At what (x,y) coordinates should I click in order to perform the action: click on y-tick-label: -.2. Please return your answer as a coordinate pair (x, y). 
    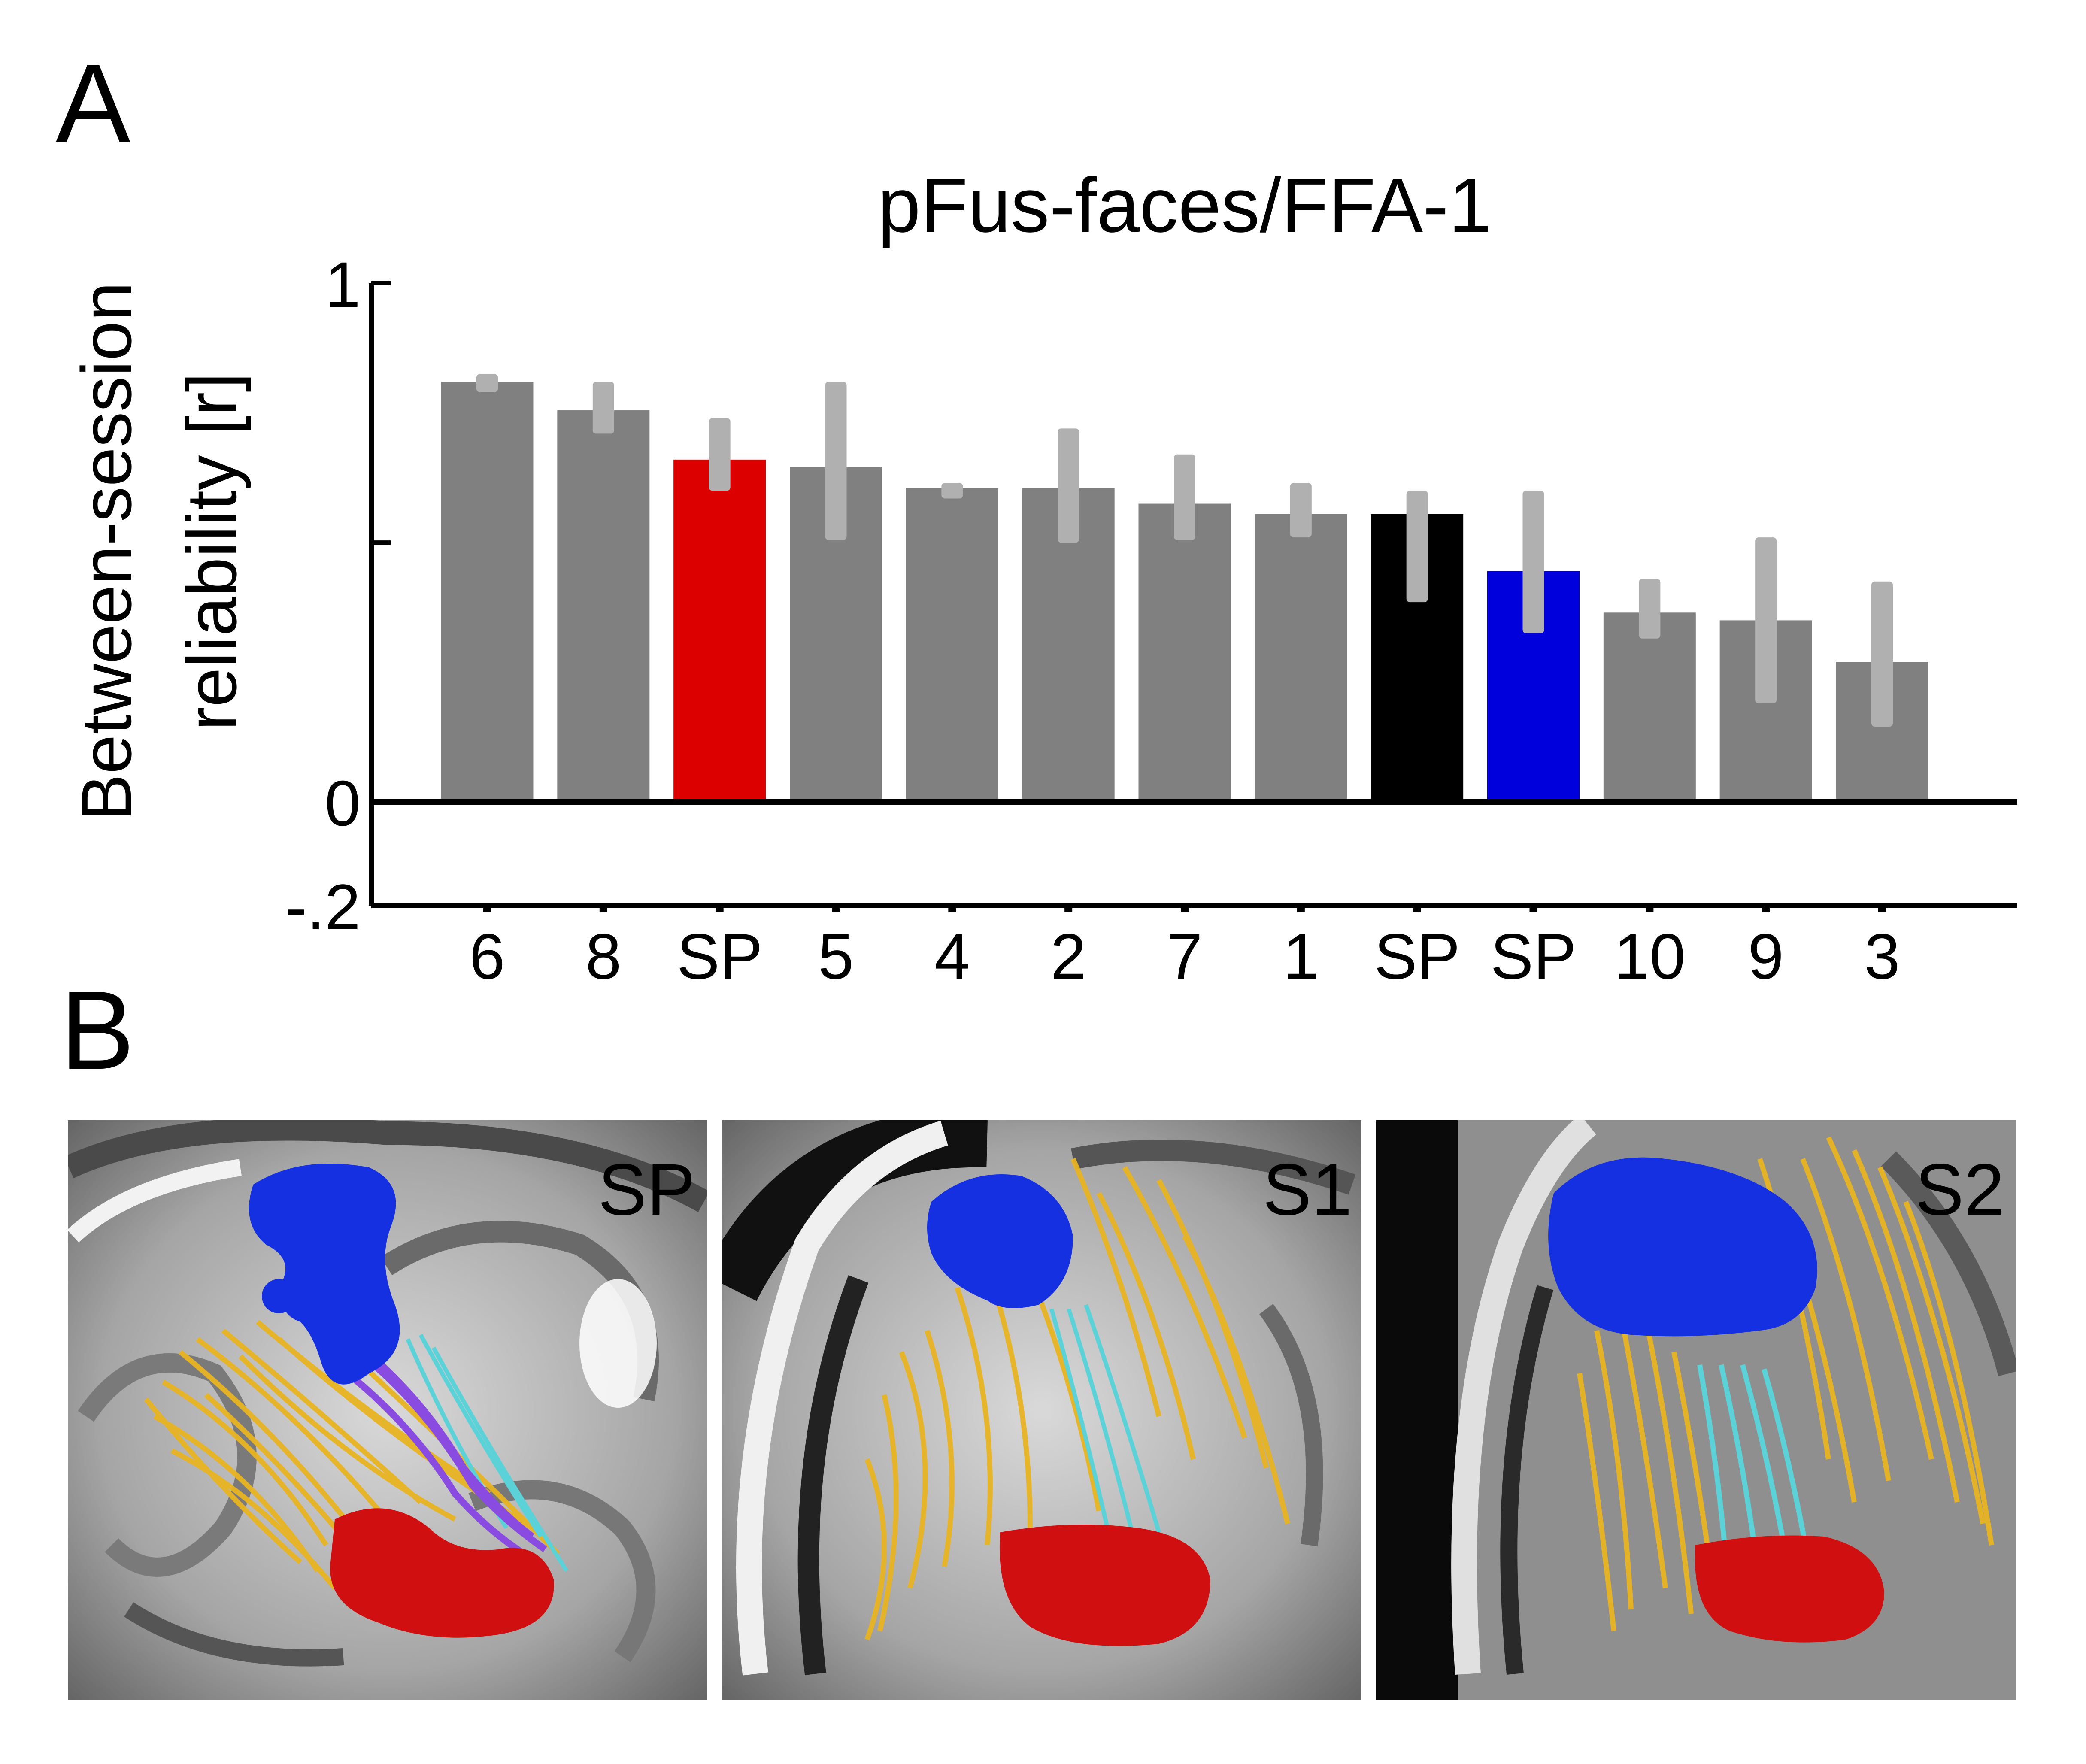
    Looking at the image, I should click on (323, 907).